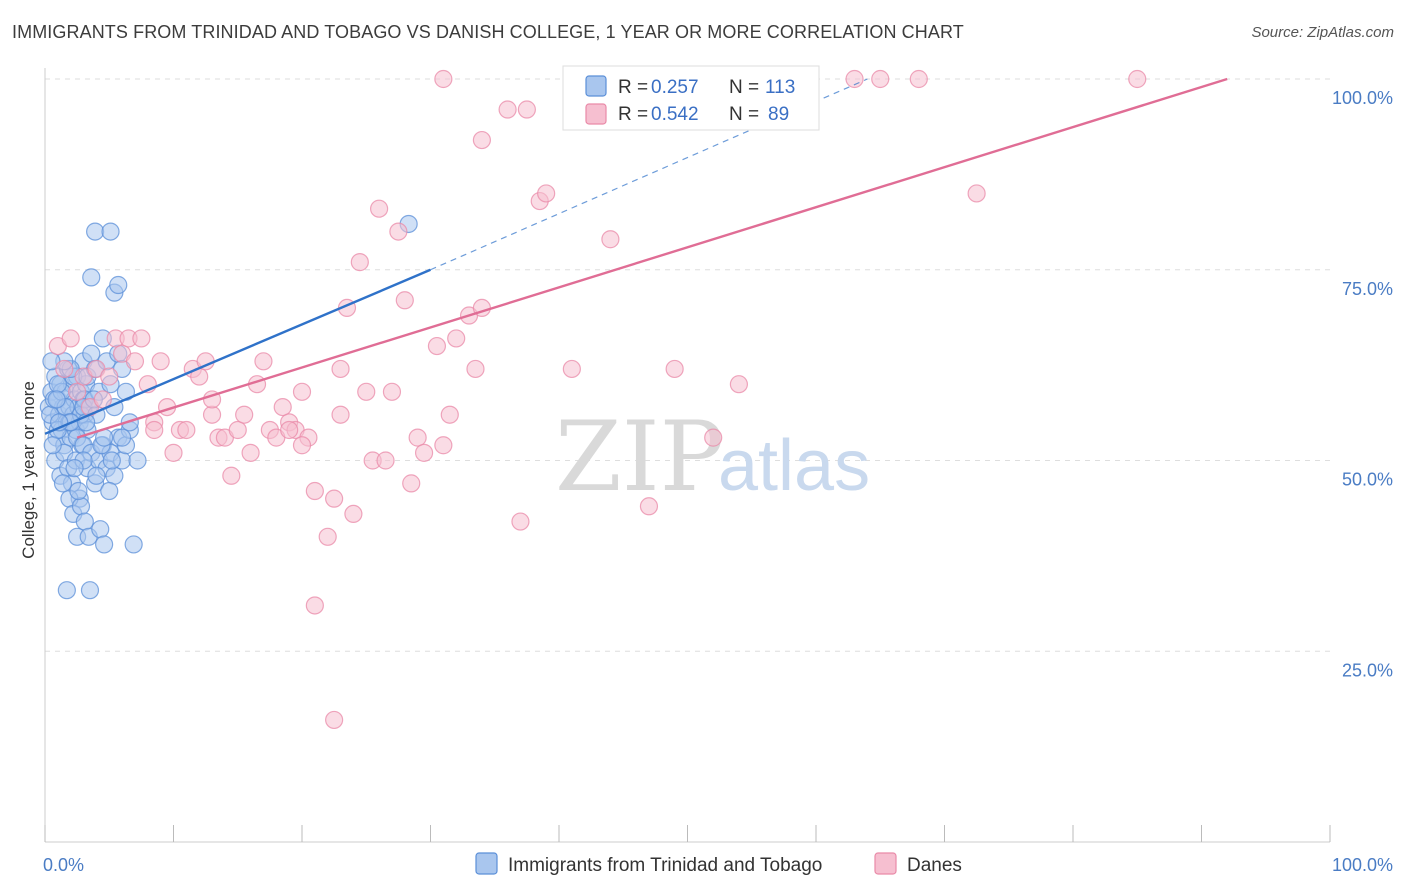 The height and width of the screenshot is (892, 1406). Describe the element at coordinates (1367, 480) in the screenshot. I see `y-tick-label-2: 50.0%` at that location.